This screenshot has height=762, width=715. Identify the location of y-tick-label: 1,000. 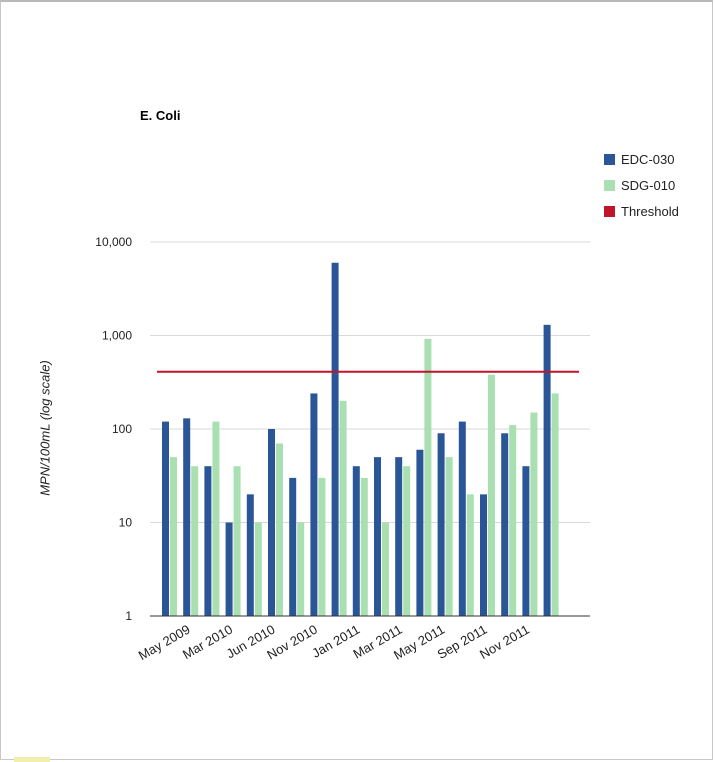
(117, 336).